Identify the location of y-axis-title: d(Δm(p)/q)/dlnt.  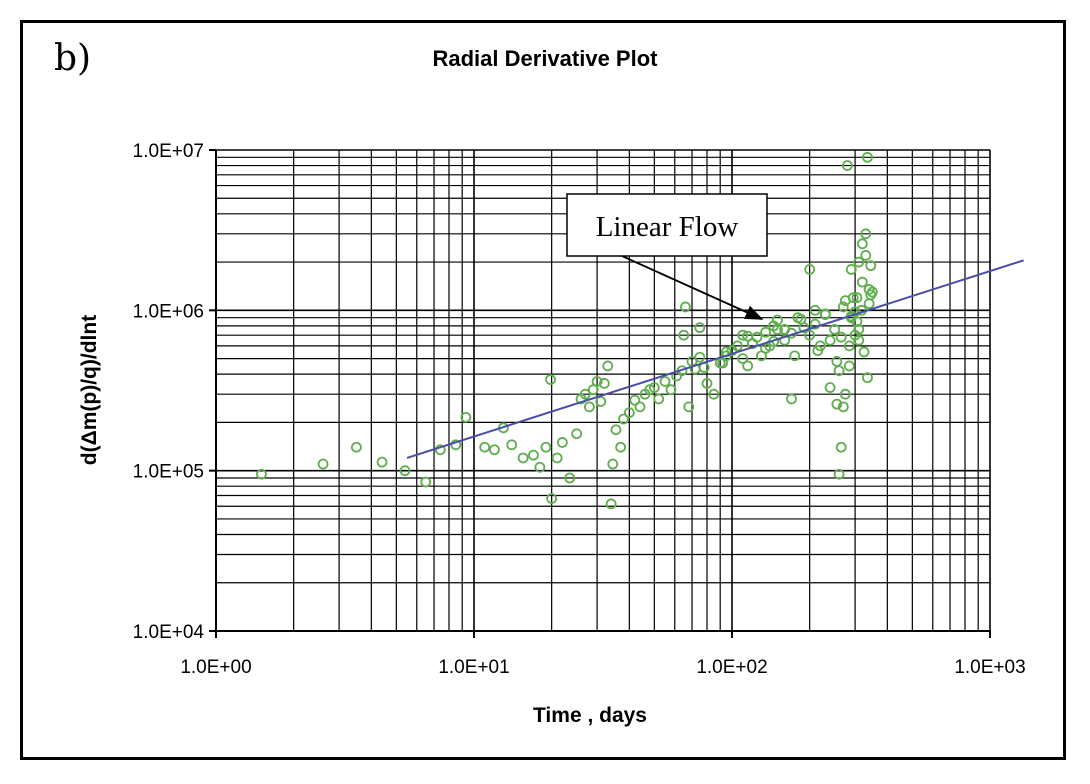
(89, 390).